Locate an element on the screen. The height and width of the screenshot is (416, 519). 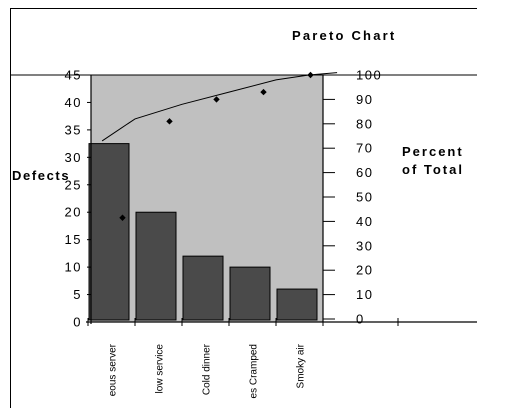
y2-tick-label-90: 90 is located at coordinates (364, 99).